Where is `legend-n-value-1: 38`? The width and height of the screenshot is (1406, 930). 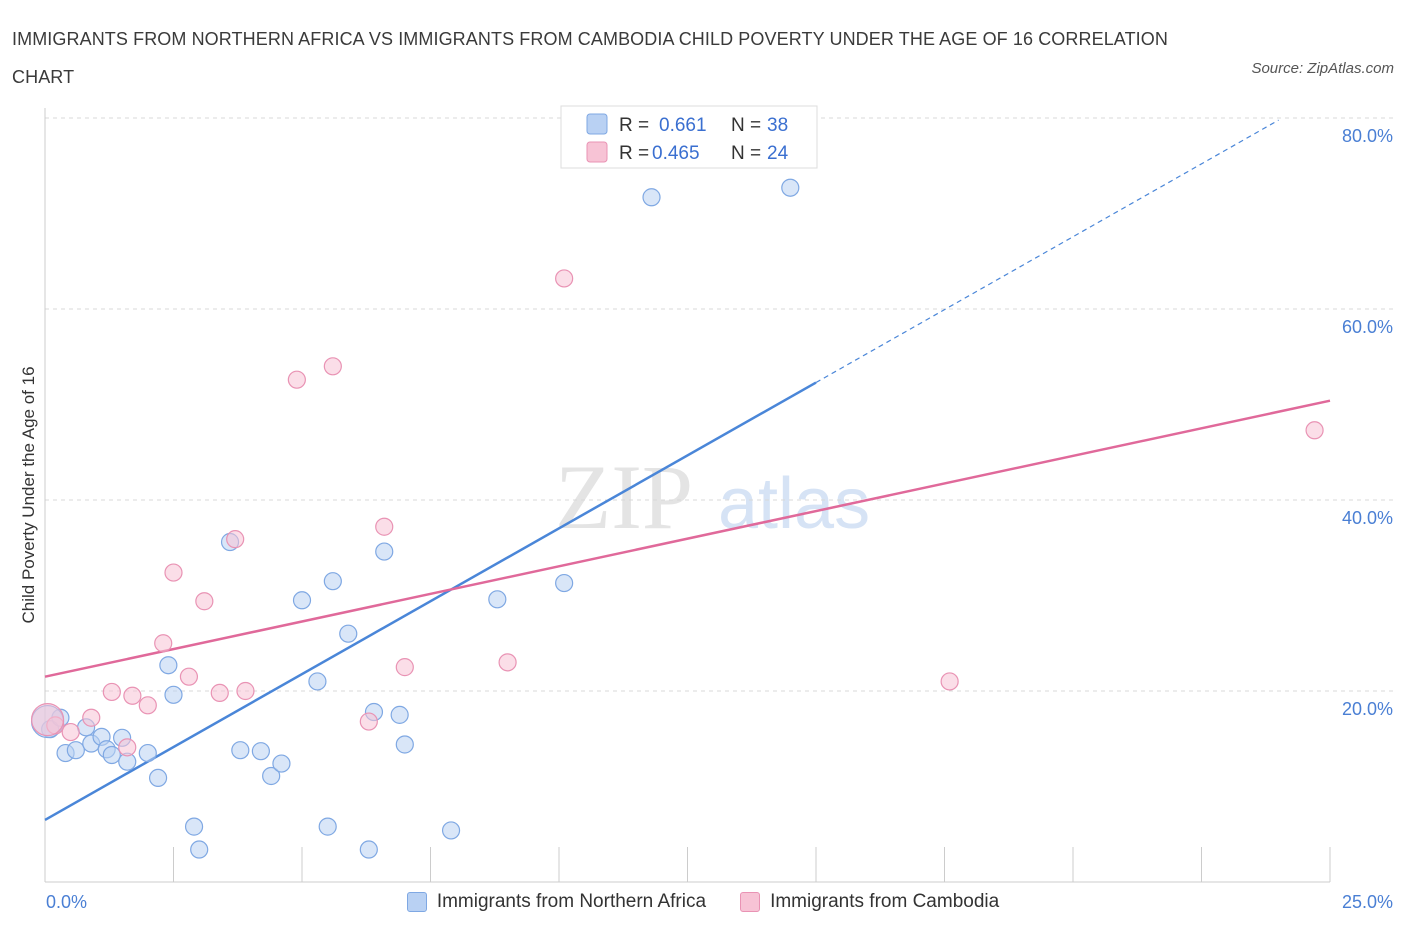 legend-n-value-1: 38 is located at coordinates (777, 125).